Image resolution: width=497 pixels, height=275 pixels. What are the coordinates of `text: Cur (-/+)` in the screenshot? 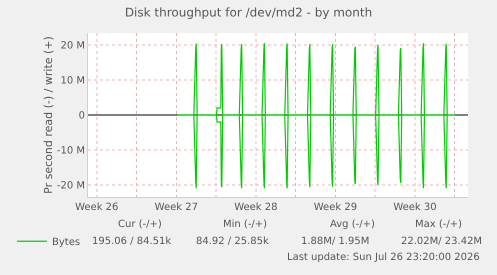 It's located at (140, 224).